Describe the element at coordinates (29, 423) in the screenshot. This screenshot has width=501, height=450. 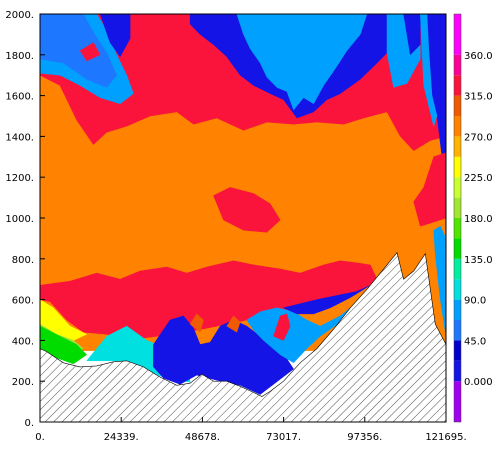
I see `y-tick-label: 0.` at that location.